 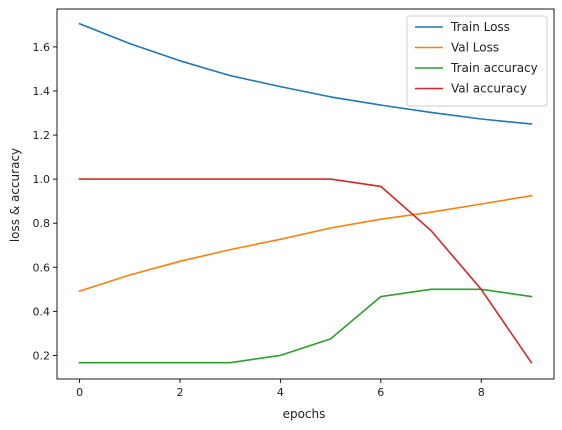 What do you see at coordinates (15, 195) in the screenshot?
I see `y-axis-label: loss & accuracy` at bounding box center [15, 195].